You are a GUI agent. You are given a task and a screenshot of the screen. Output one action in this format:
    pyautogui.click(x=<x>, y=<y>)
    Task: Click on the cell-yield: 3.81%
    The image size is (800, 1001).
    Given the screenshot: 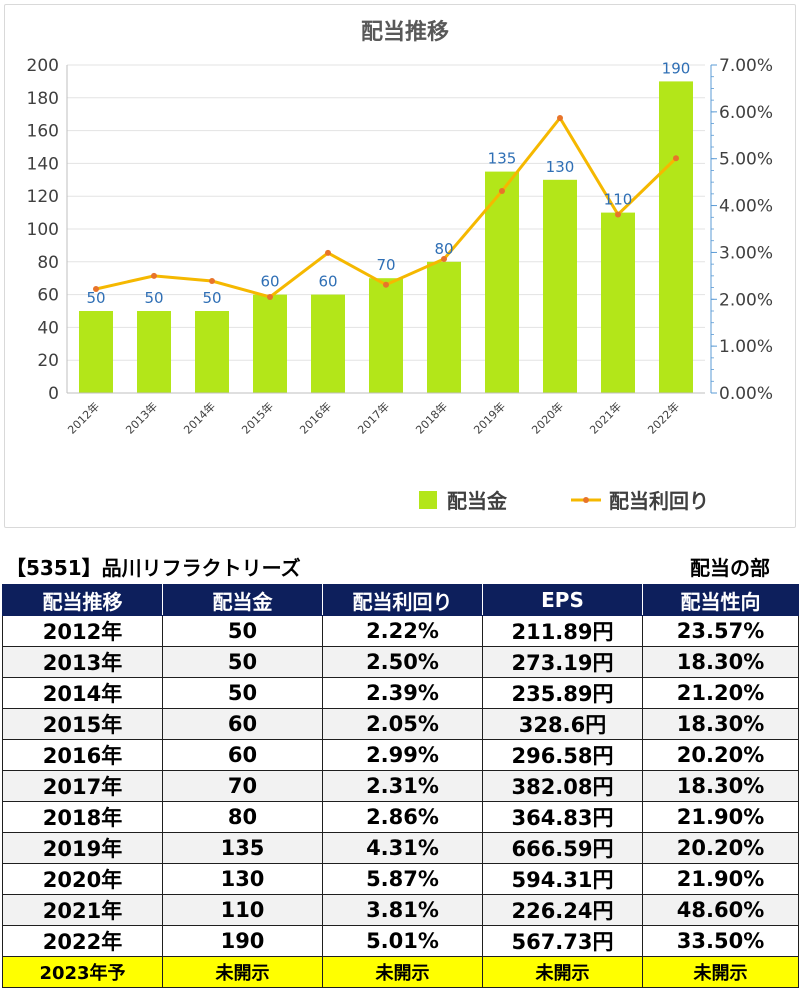 What is the action you would take?
    pyautogui.click(x=402, y=910)
    